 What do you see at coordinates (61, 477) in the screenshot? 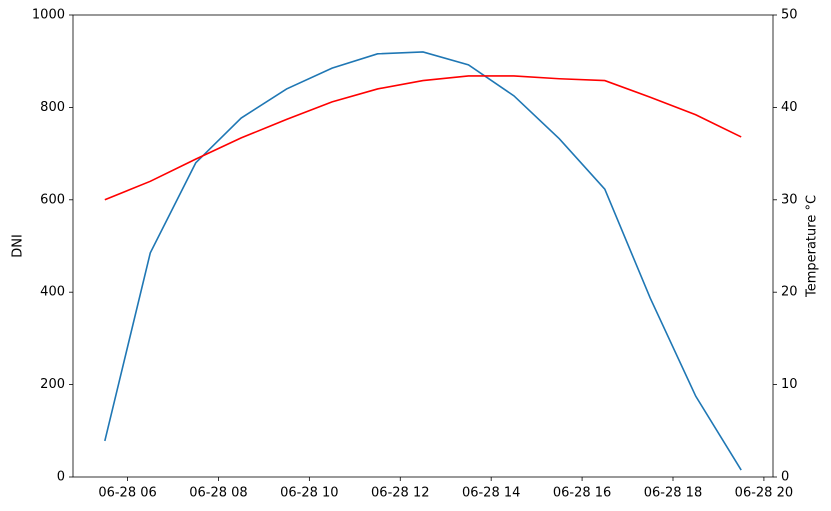
I see `y-tick-label: 0` at bounding box center [61, 477].